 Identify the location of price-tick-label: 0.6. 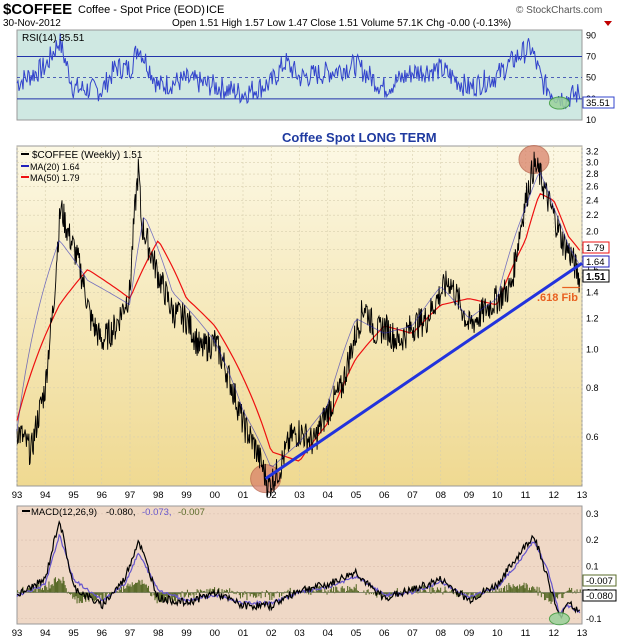
(592, 437).